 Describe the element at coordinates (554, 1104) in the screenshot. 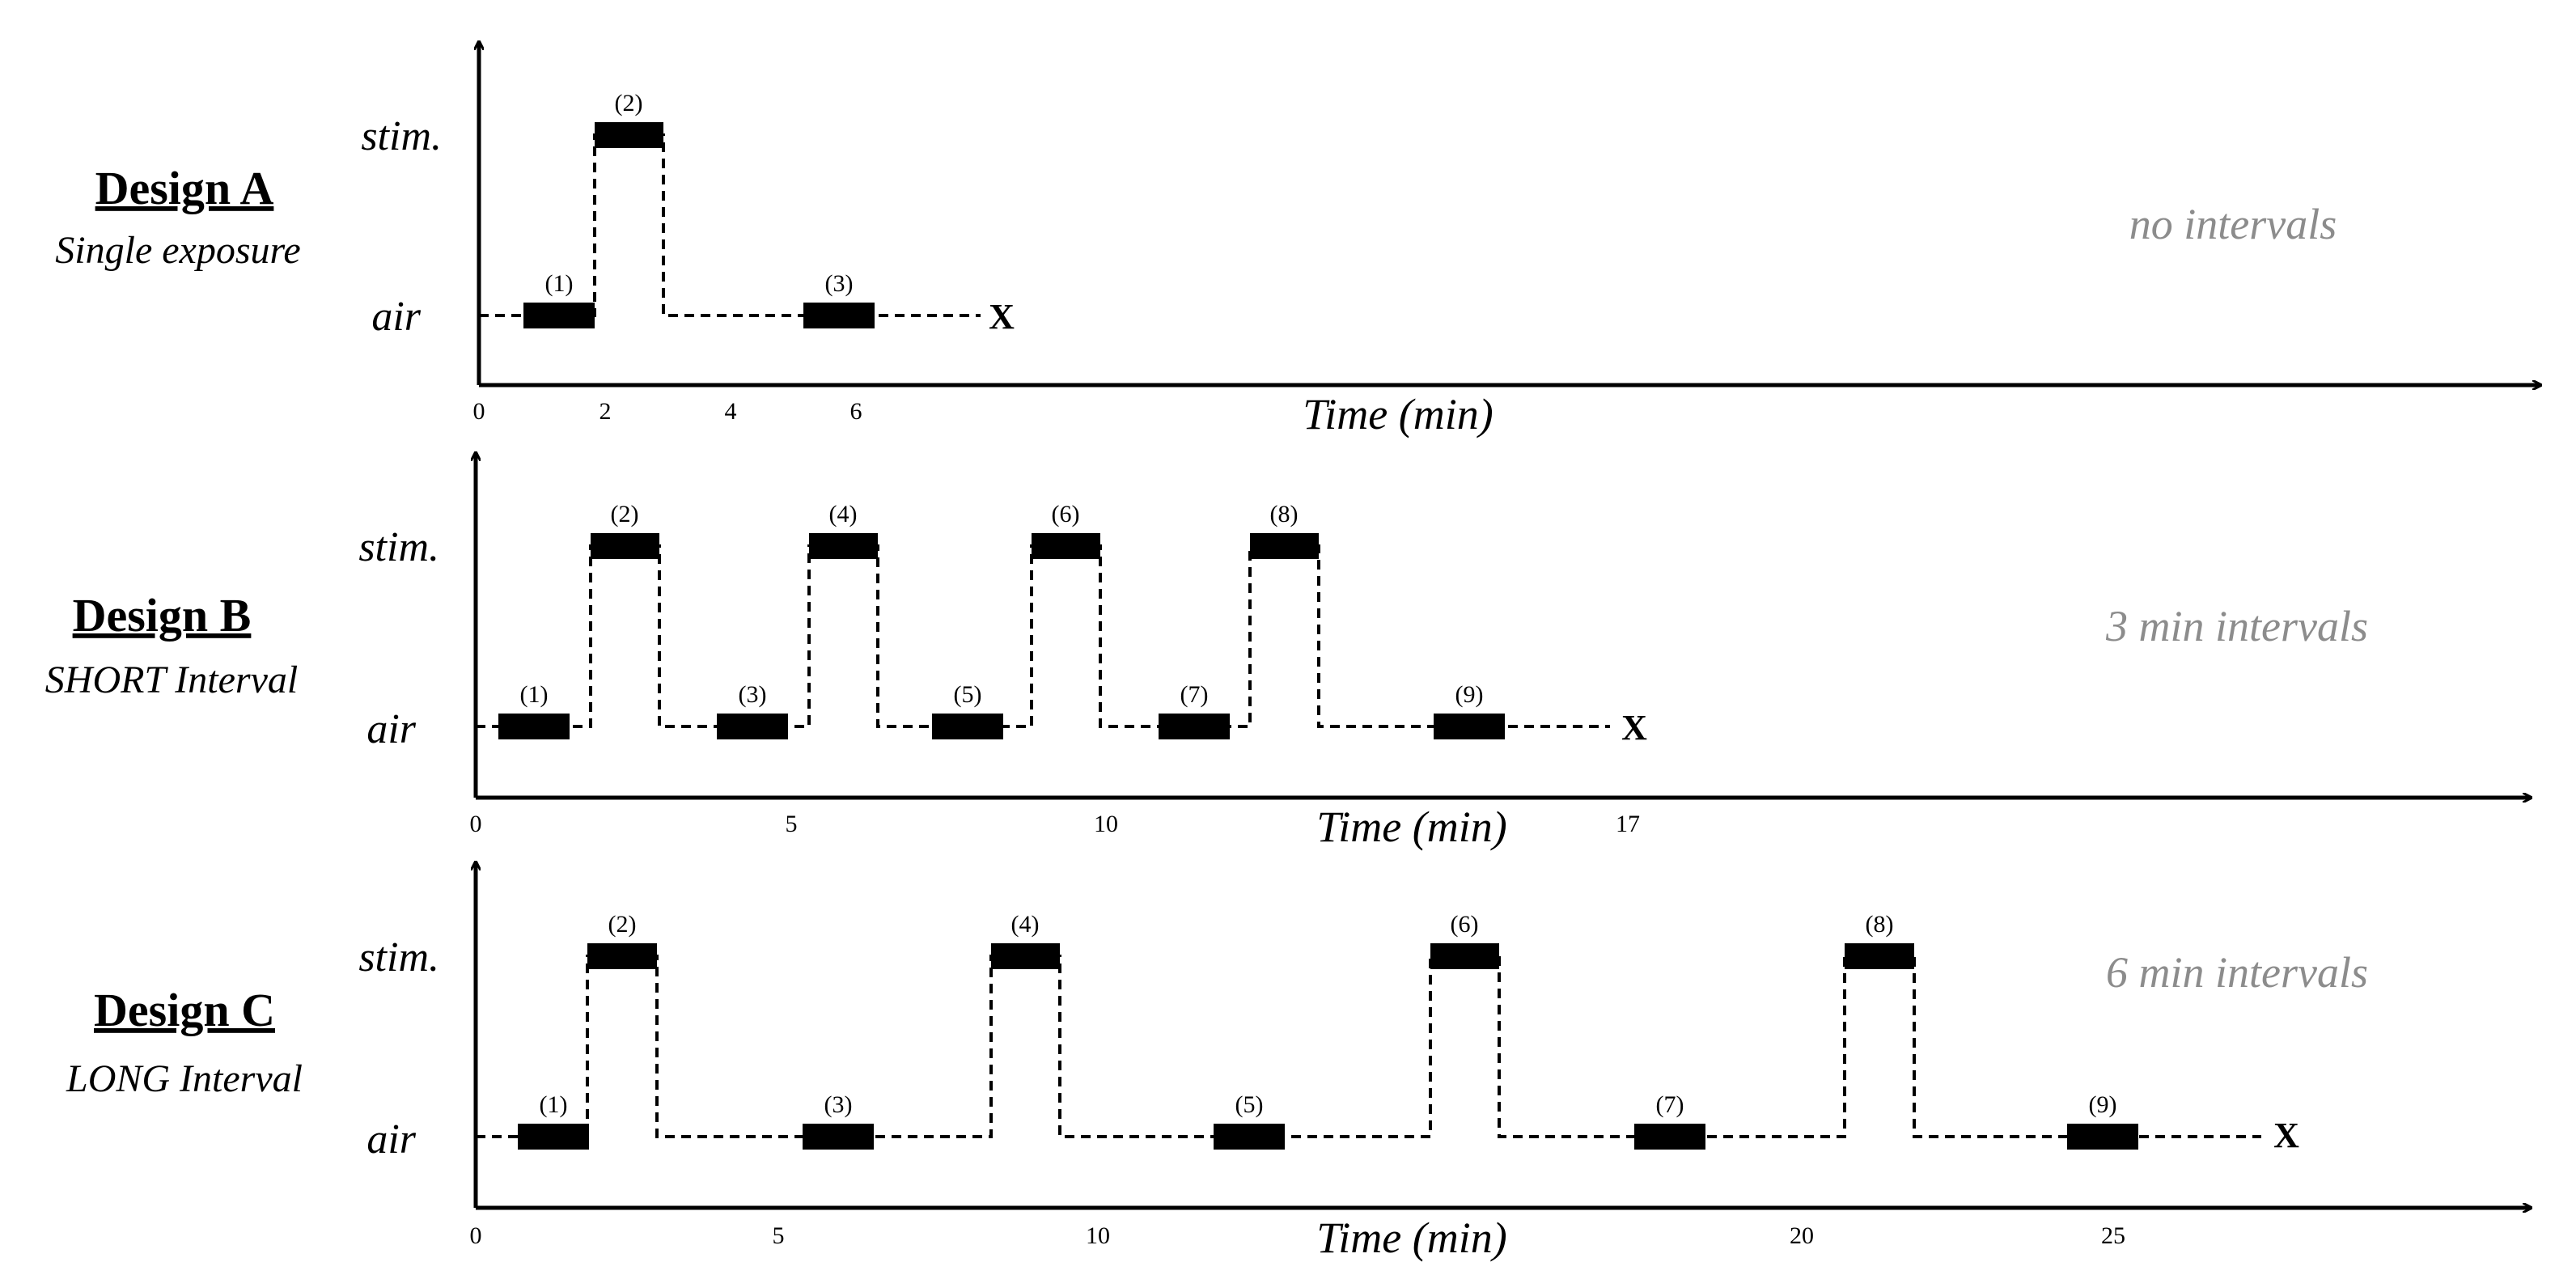

I see `design-c-segment-label: (1)` at that location.